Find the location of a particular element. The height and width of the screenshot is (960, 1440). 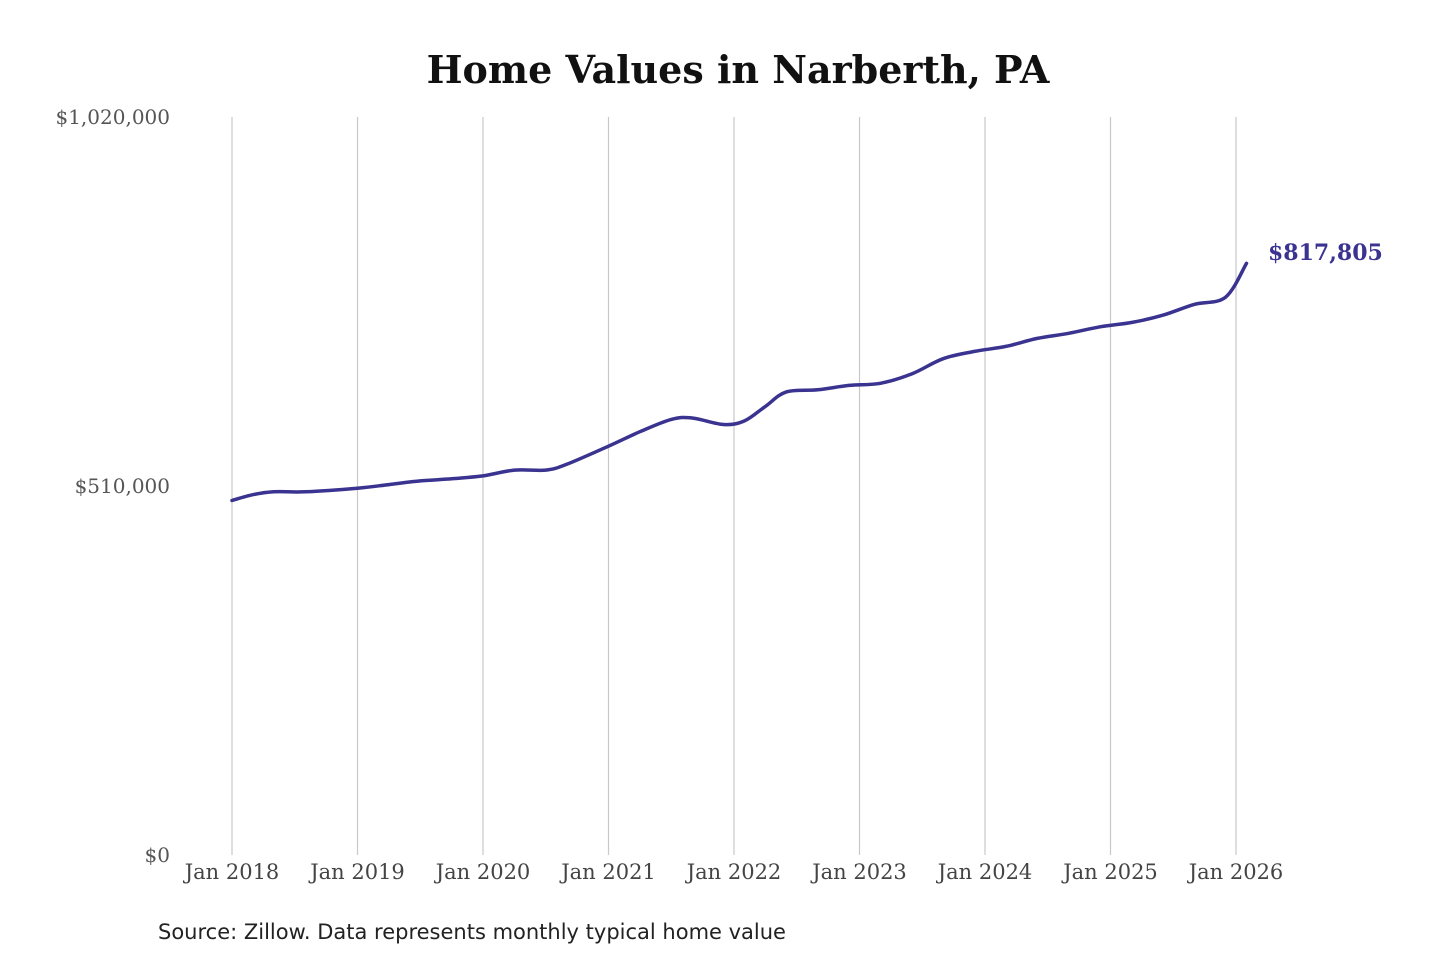

x-tick-label: Jan 2025 is located at coordinates (1109, 872).